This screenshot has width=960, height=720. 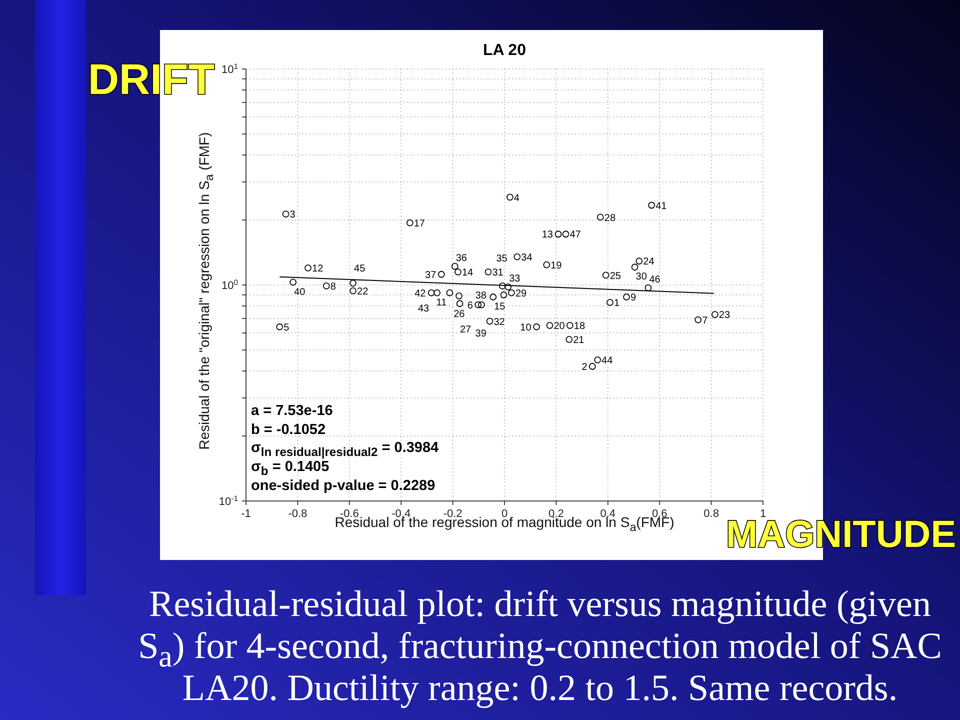 What do you see at coordinates (556, 266) in the screenshot?
I see `annotation: 19` at bounding box center [556, 266].